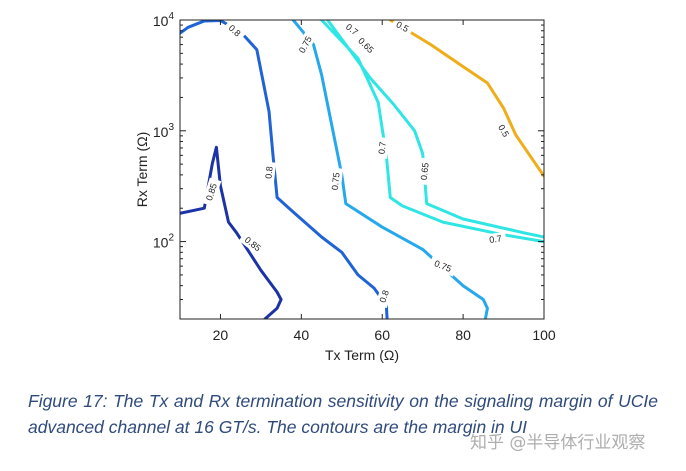 The width and height of the screenshot is (686, 471). I want to click on y-axis-label: Rx Term (Ω), so click(142, 170).